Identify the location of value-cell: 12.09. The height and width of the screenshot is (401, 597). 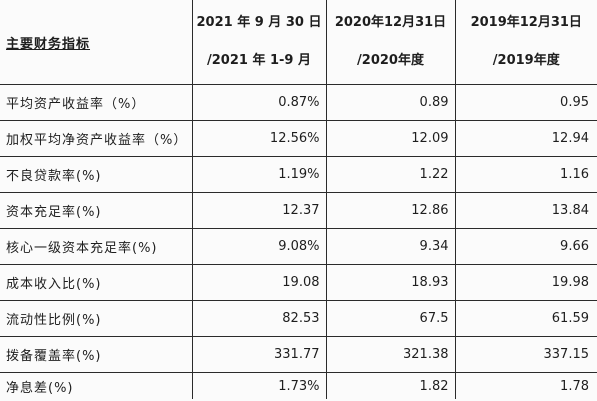
(390, 138).